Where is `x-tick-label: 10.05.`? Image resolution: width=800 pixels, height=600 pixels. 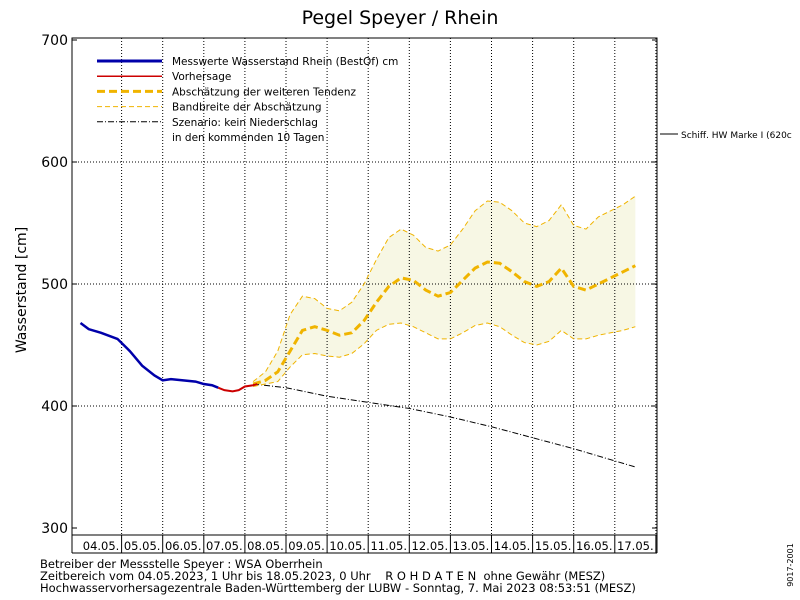
x-tick-label: 10.05. is located at coordinates (347, 546).